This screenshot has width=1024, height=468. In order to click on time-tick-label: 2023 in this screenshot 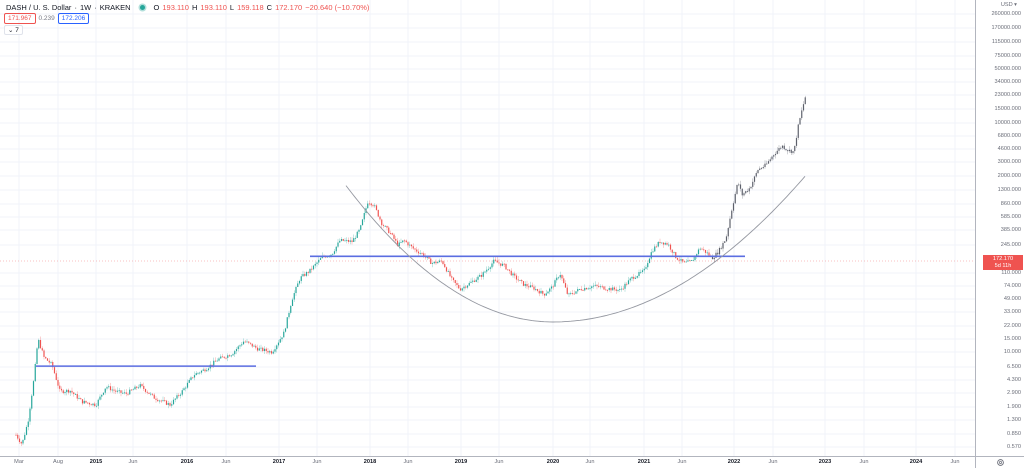, I will do `click(825, 462)`.